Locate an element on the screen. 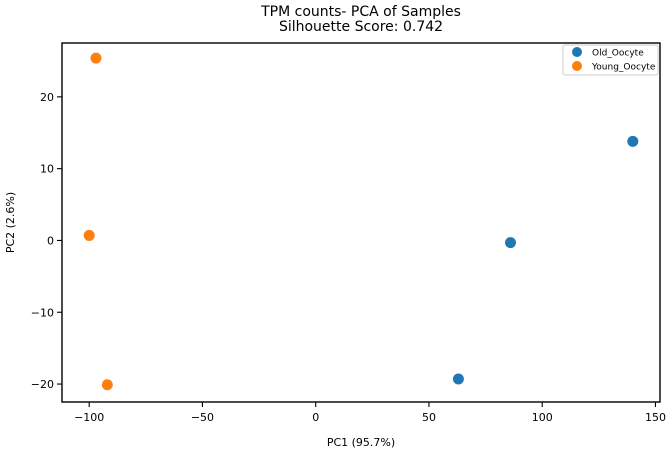 Image resolution: width=669 pixels, height=455 pixels. legend: Old_Oocyte Young_Oocyte is located at coordinates (610, 60).